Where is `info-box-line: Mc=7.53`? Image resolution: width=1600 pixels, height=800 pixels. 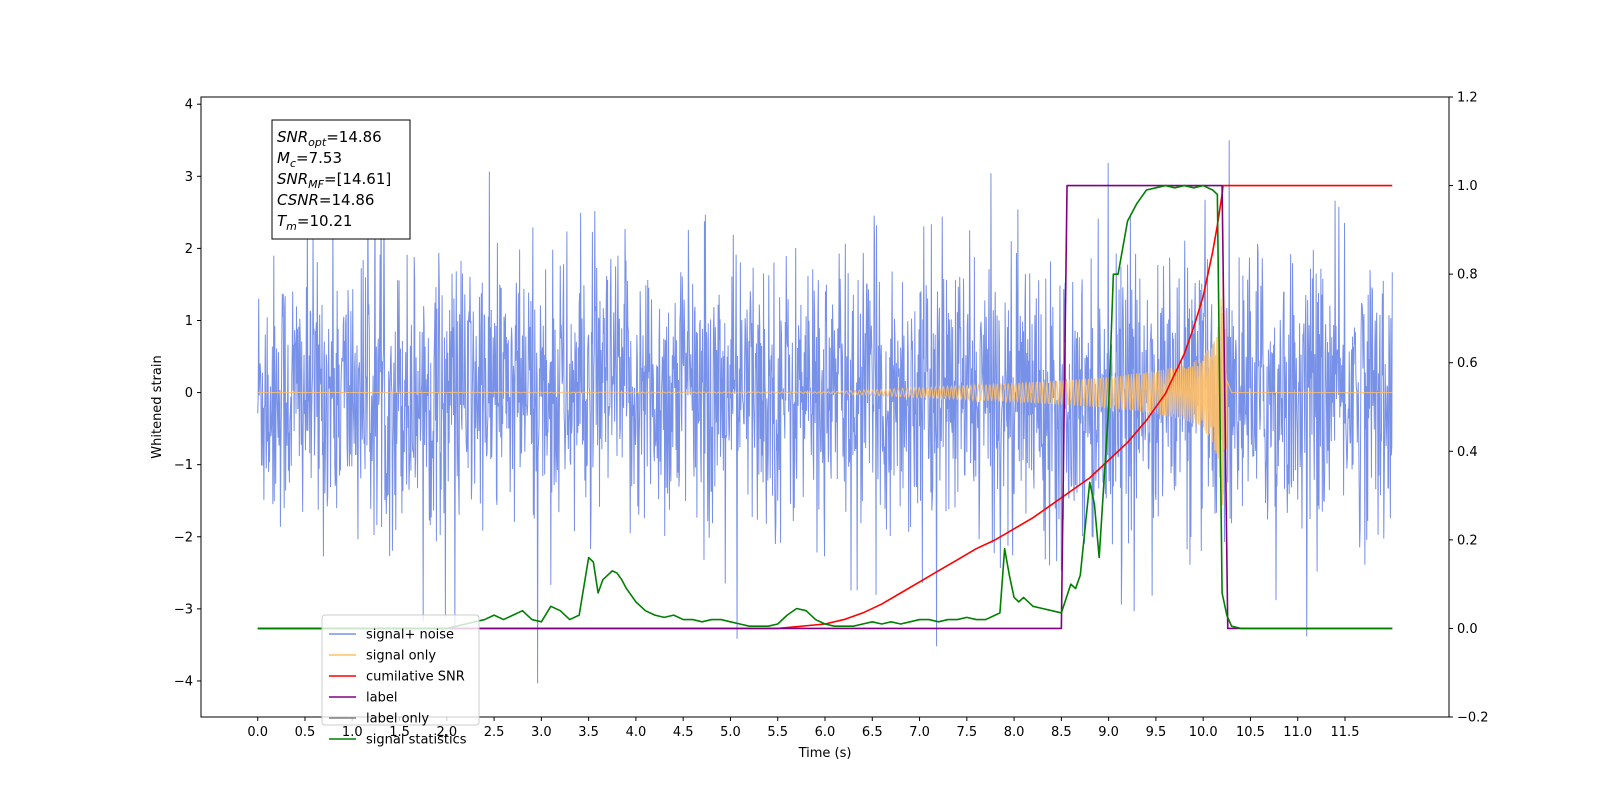 info-box-line: Mc=7.53 is located at coordinates (309, 159).